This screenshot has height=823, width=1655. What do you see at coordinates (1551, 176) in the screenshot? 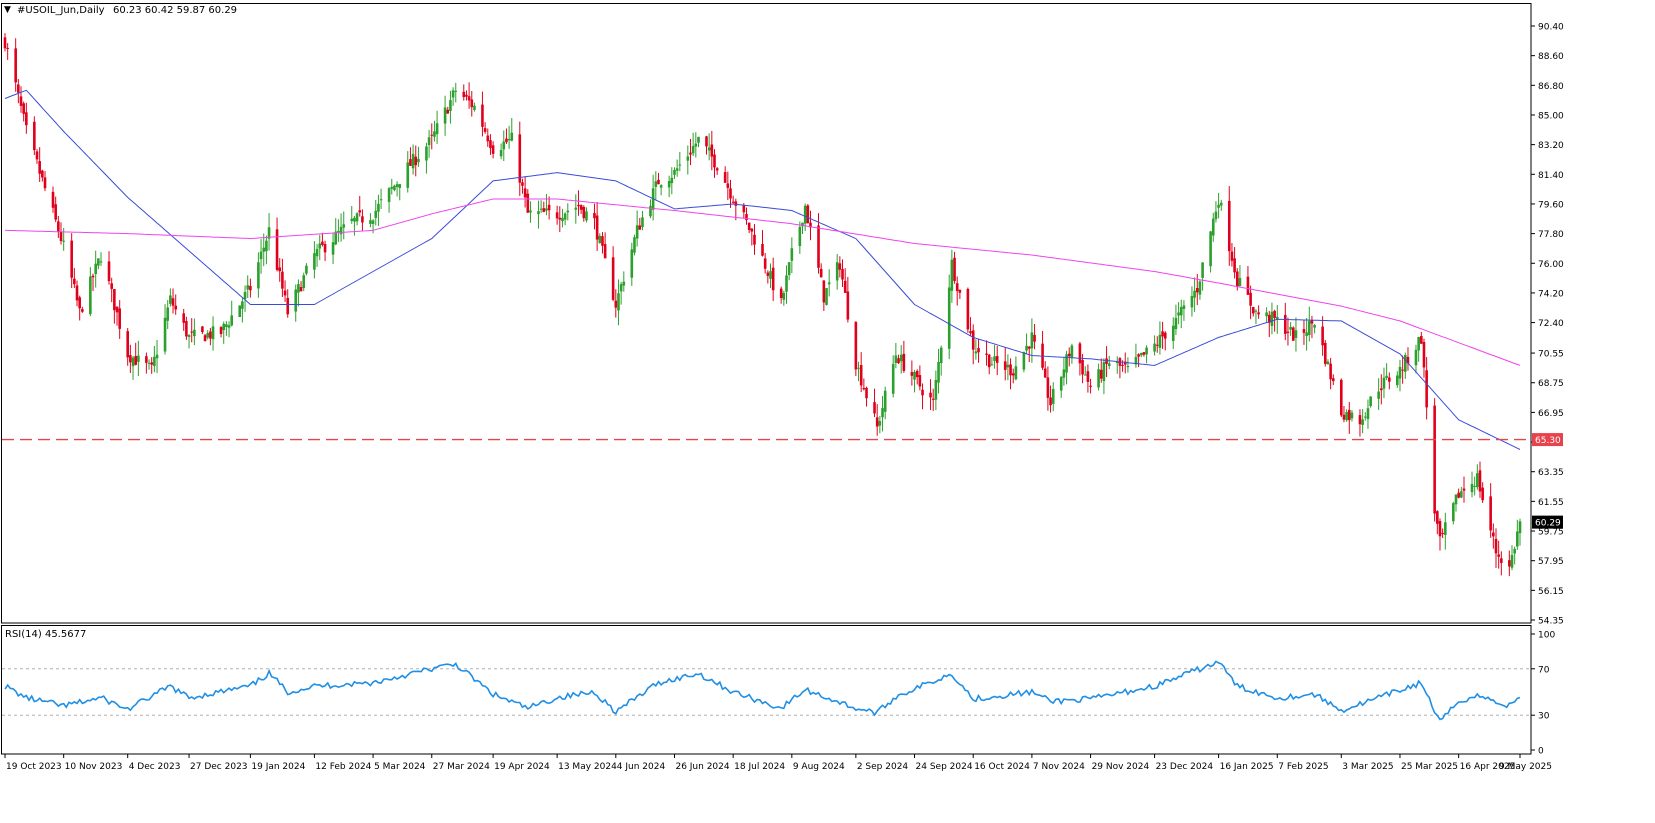
I see `y-tick-label: 81.40` at bounding box center [1551, 176].